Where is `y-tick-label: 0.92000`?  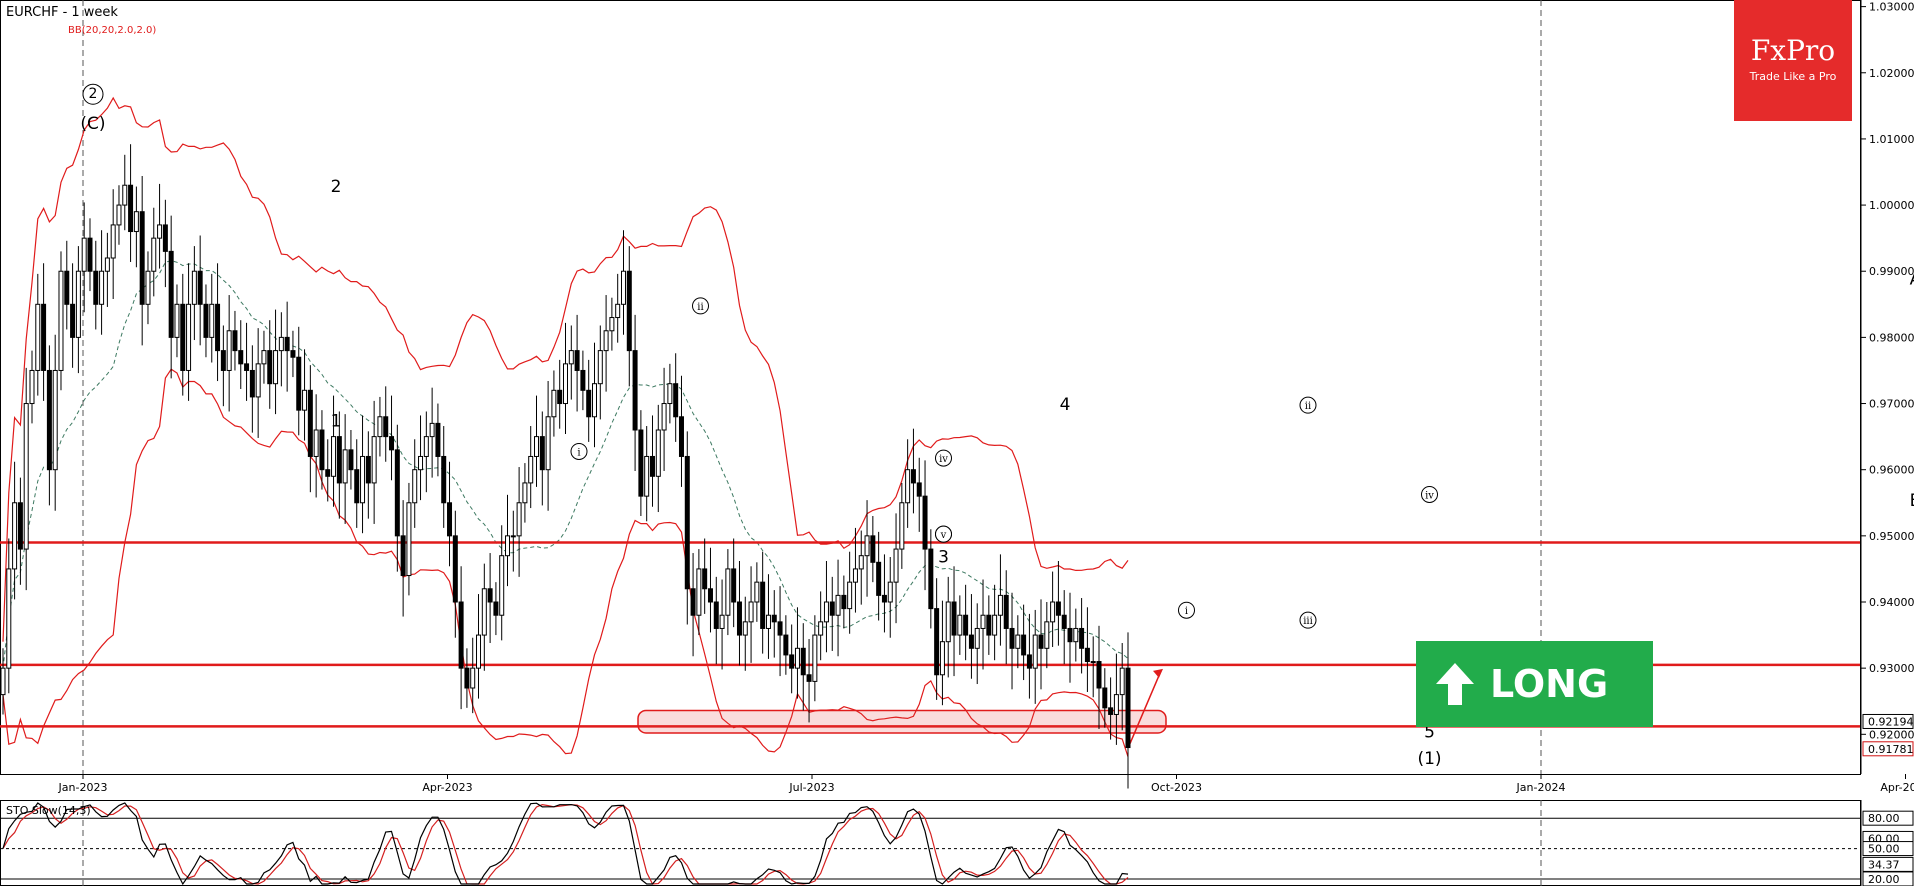 y-tick-label: 0.92000 is located at coordinates (1891, 734).